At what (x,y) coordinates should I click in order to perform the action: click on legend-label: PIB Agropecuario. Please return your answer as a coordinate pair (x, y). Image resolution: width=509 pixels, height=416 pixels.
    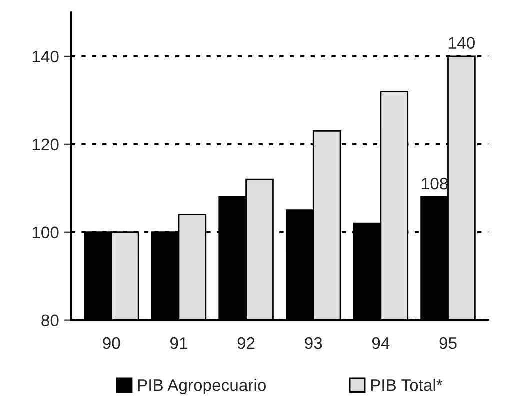
    Looking at the image, I should click on (202, 387).